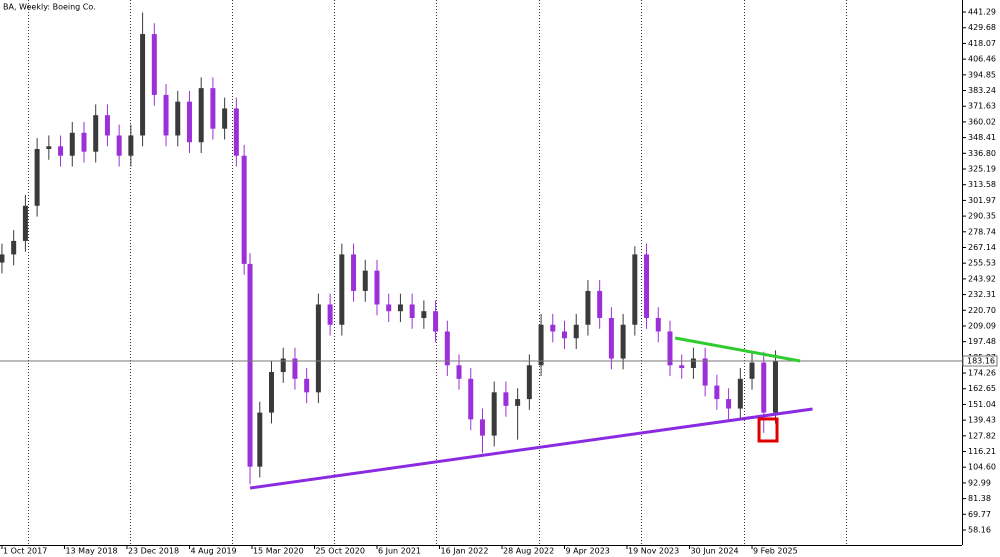 Image resolution: width=1000 pixels, height=557 pixels. What do you see at coordinates (982, 373) in the screenshot?
I see `y-tick-label: 174.26` at bounding box center [982, 373].